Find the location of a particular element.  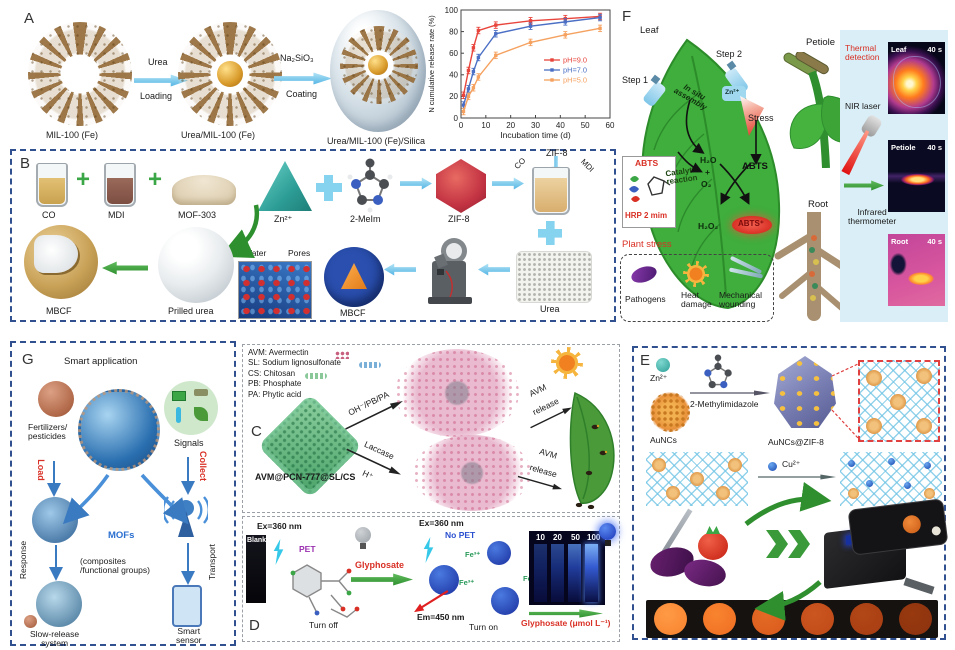

petiole-label: Petiole is located at coordinates (821, 42).